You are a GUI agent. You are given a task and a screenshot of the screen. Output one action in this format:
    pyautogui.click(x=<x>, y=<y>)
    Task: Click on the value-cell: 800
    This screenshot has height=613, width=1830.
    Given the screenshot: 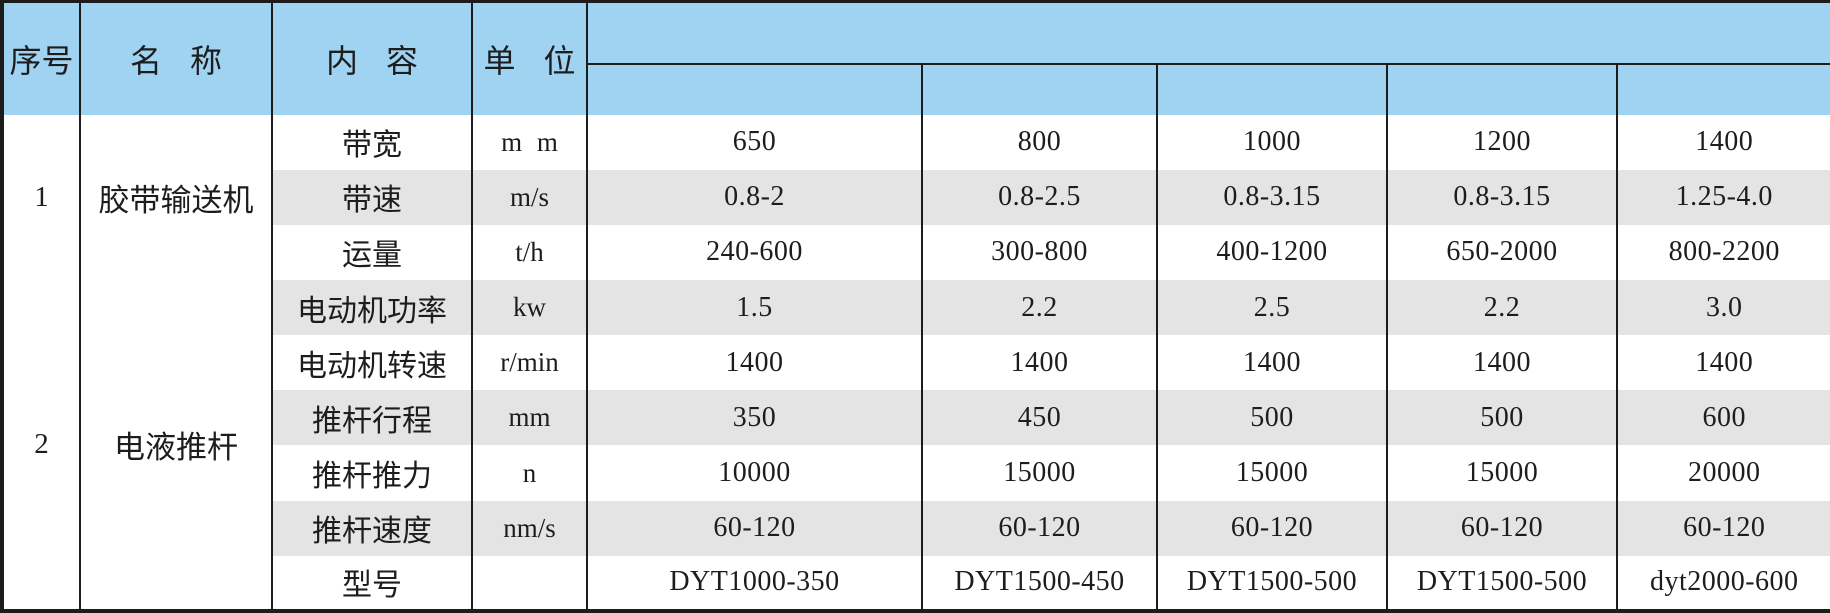 What is the action you would take?
    pyautogui.click(x=1039, y=142)
    